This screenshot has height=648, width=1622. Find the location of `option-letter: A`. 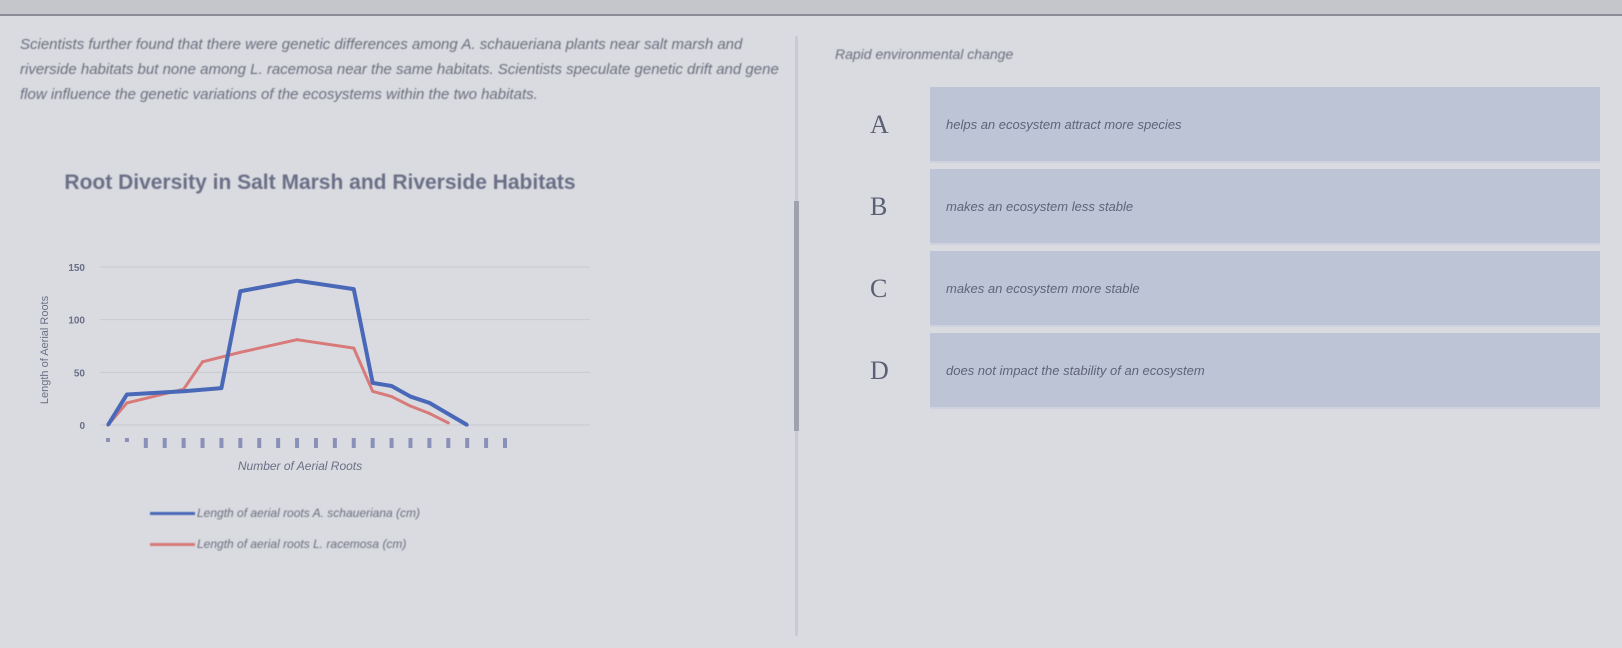

option-letter: A is located at coordinates (879, 124).